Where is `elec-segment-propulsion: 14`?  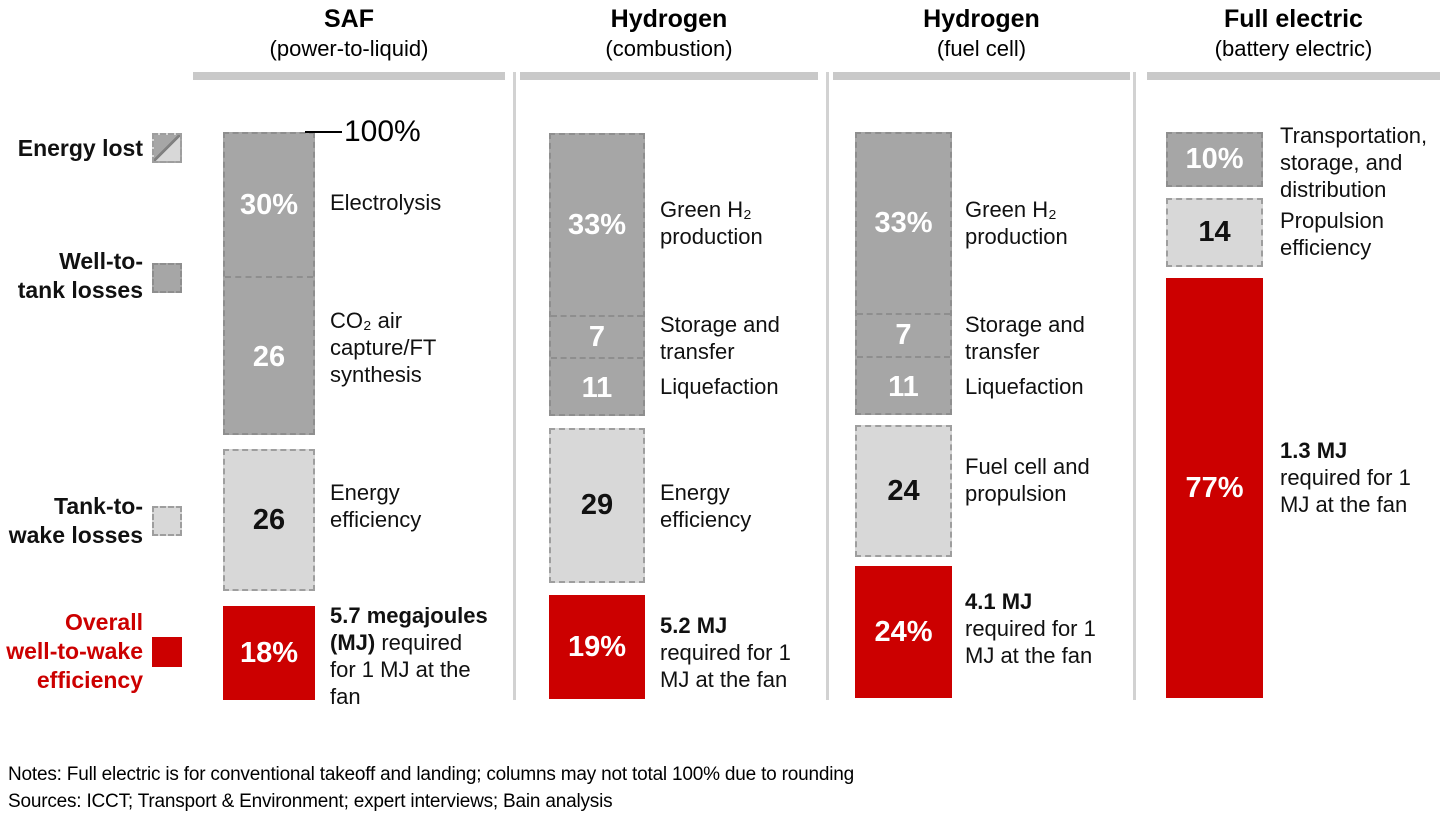 elec-segment-propulsion: 14 is located at coordinates (1214, 232).